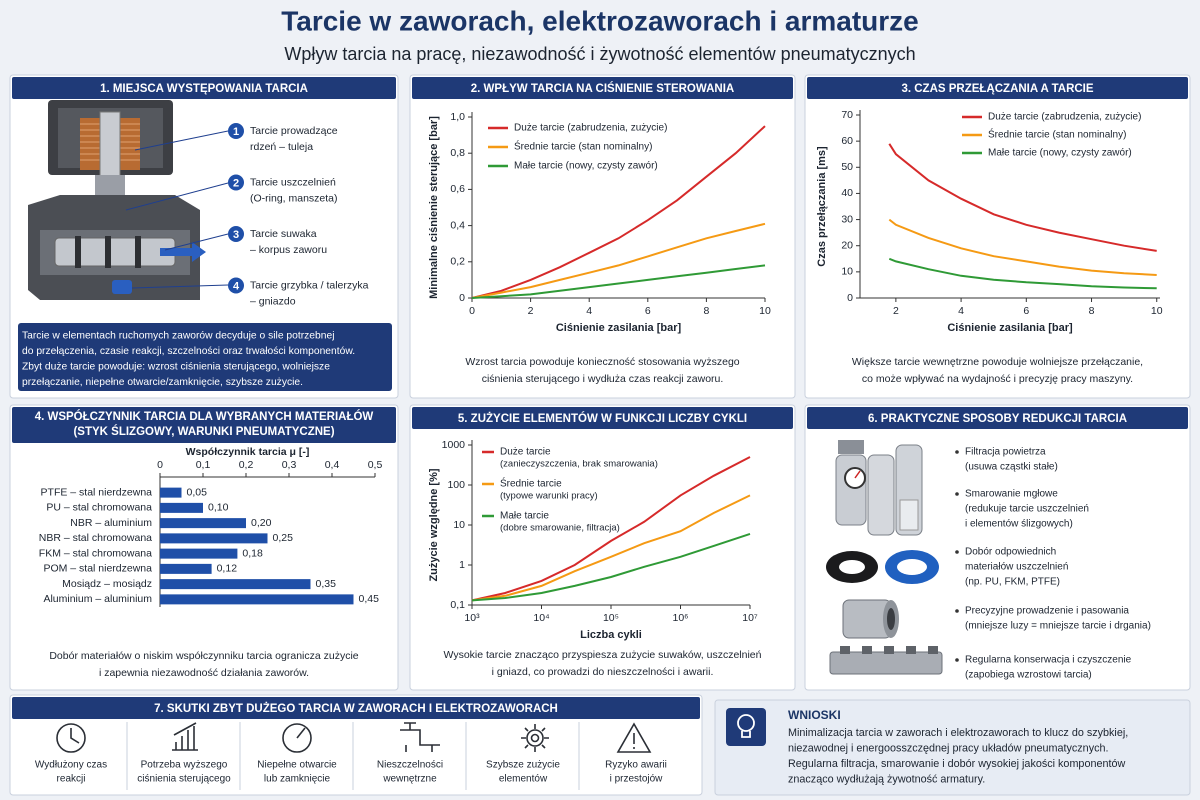 This screenshot has height=800, width=1200. I want to click on effect-label: elementów, so click(523, 779).